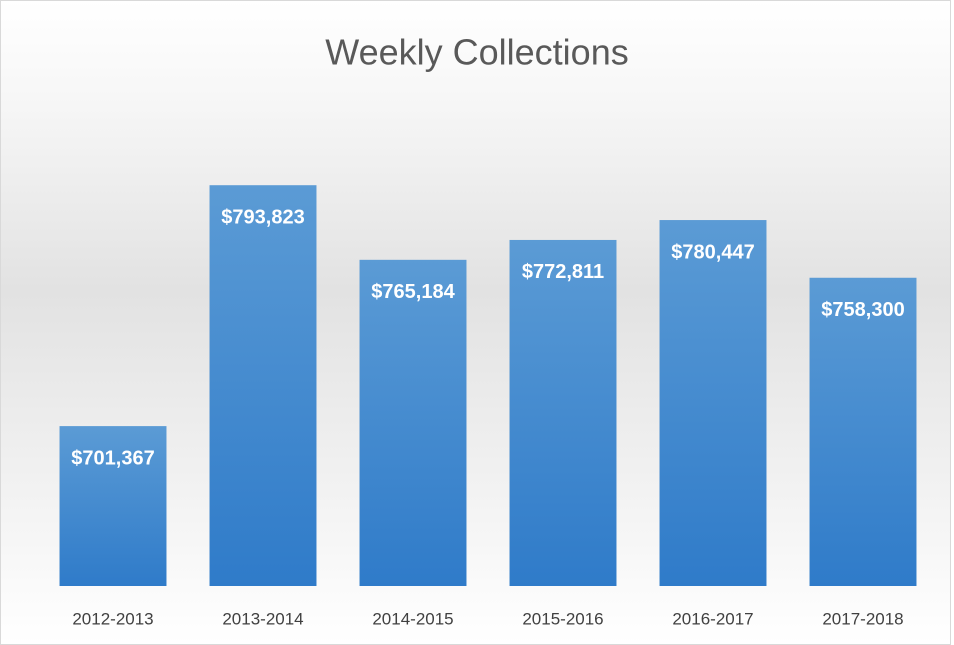  What do you see at coordinates (112, 458) in the screenshot?
I see `value-label: $701,367` at bounding box center [112, 458].